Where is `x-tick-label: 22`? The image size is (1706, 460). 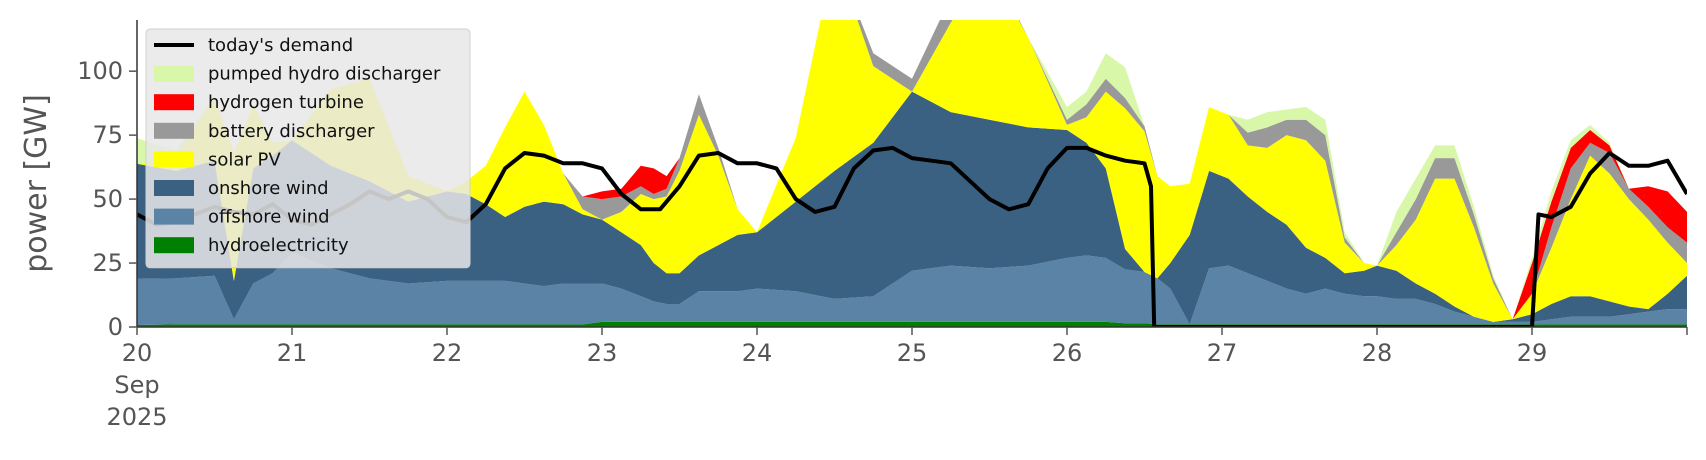
x-tick-label: 22 is located at coordinates (447, 353).